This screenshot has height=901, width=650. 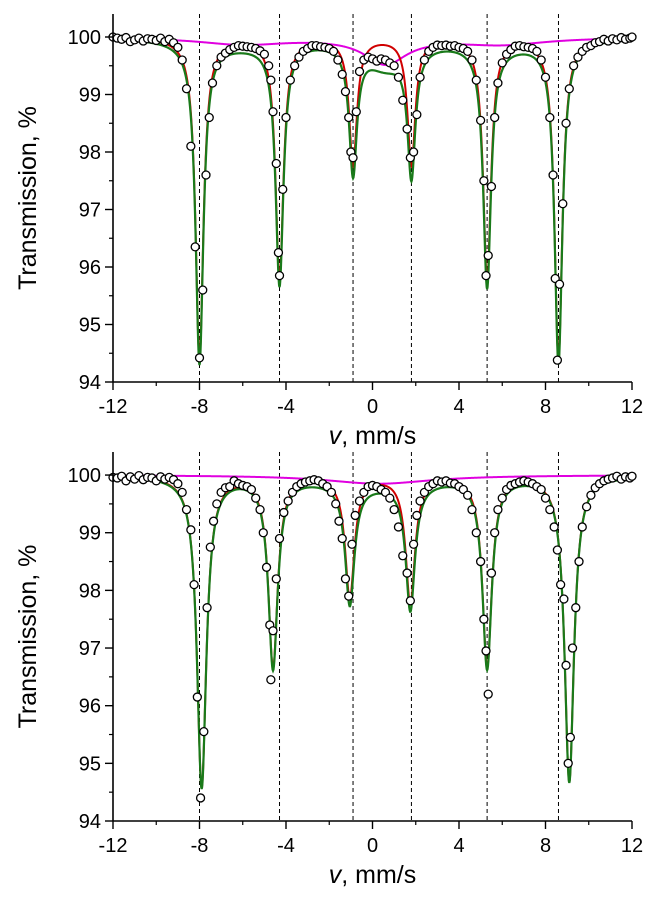 What do you see at coordinates (200, 407) in the screenshot?
I see `x-tick-label: -8` at bounding box center [200, 407].